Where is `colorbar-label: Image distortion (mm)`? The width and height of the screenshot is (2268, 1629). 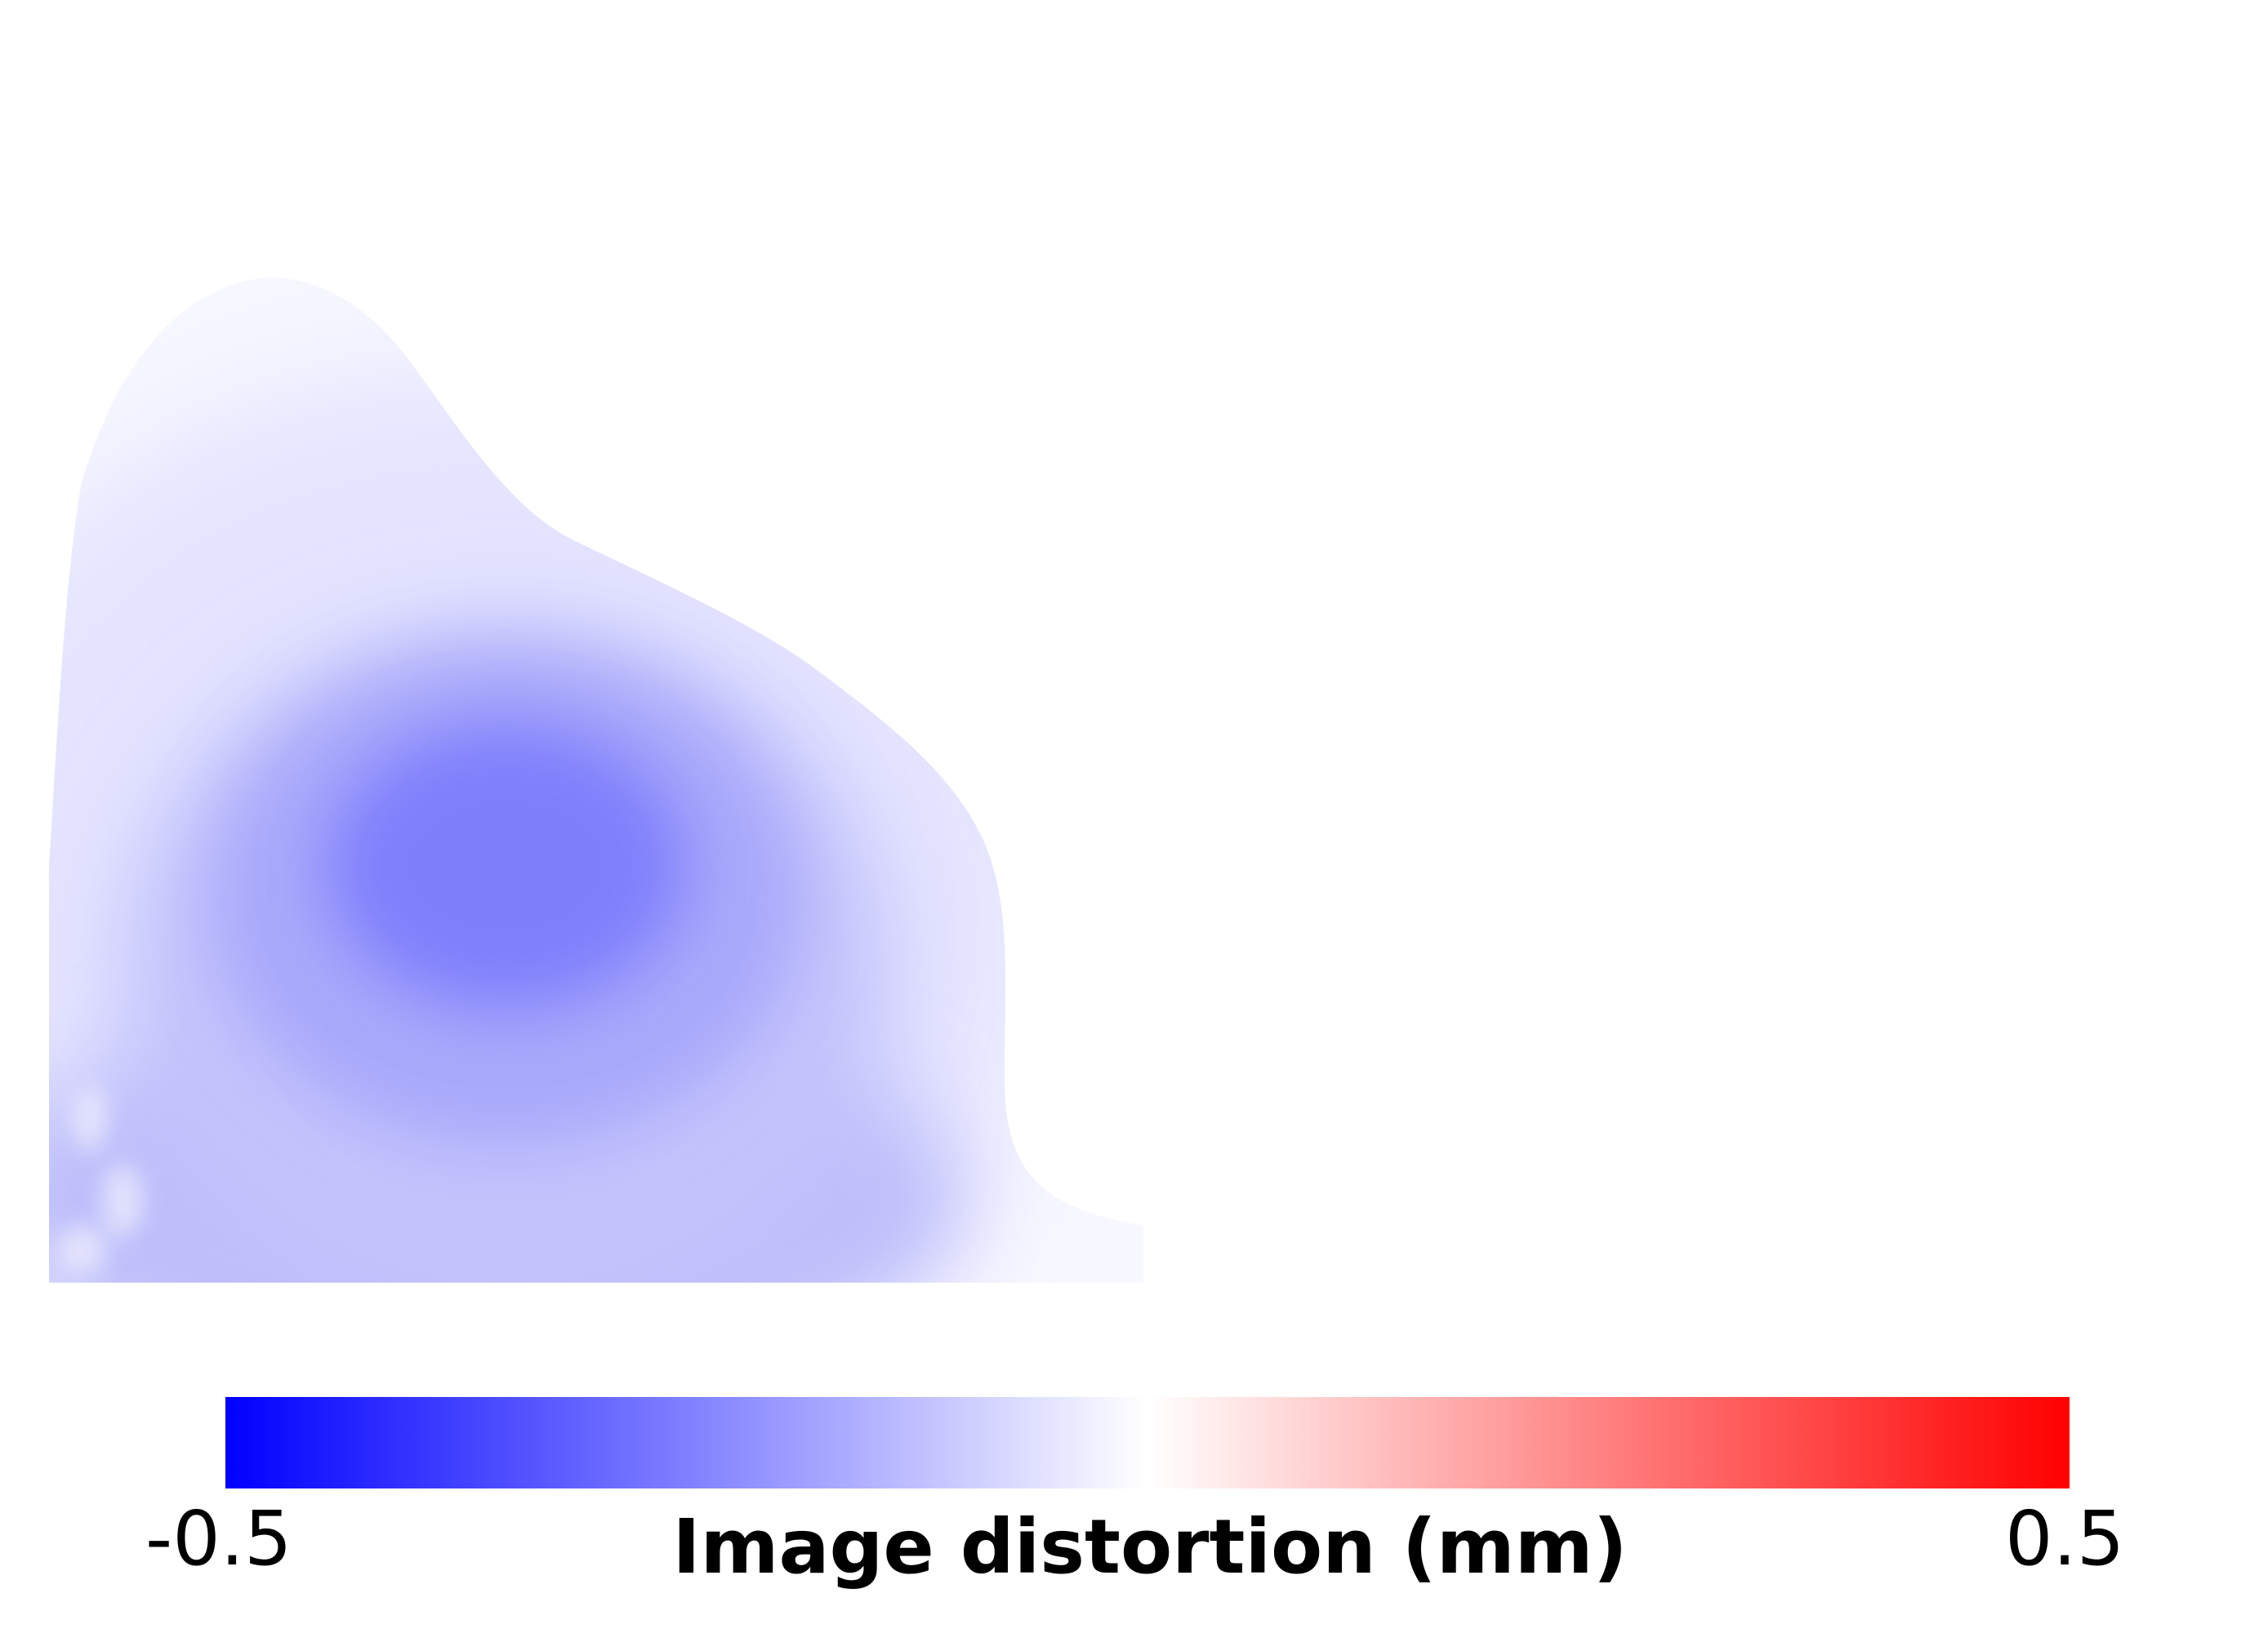 colorbar-label: Image distortion (mm) is located at coordinates (1150, 1547).